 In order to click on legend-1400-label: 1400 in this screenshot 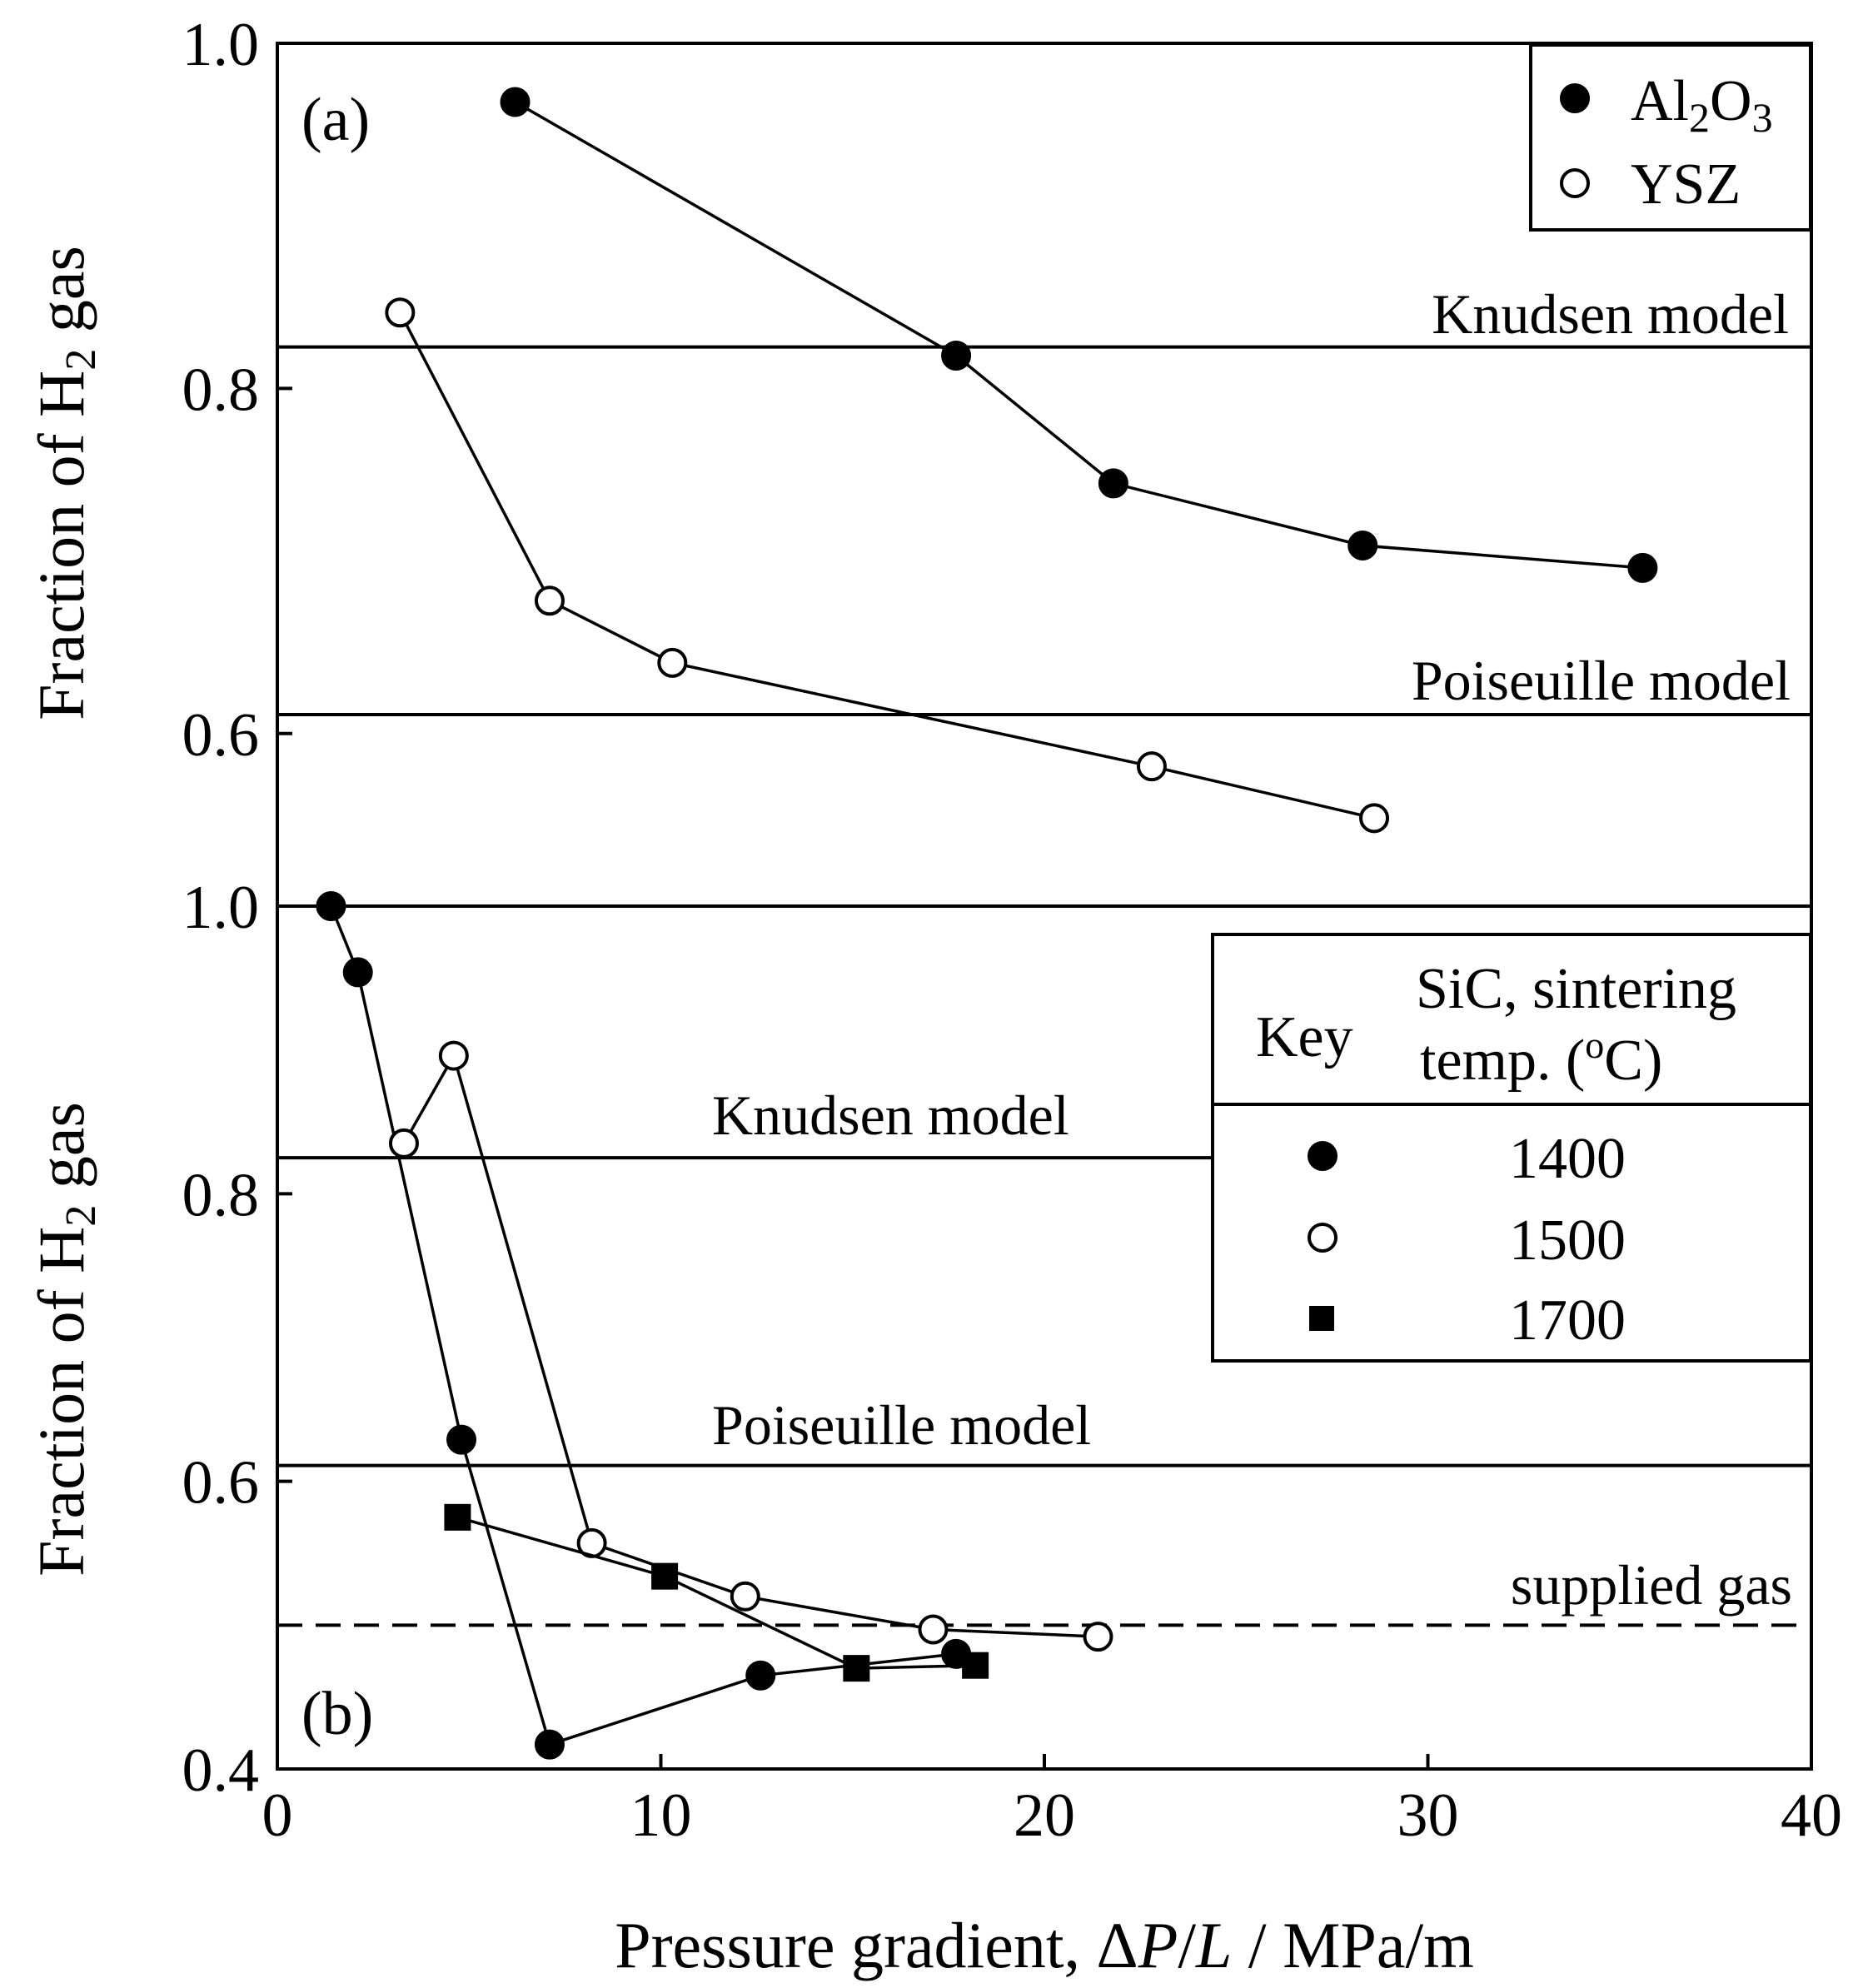, I will do `click(1567, 1159)`.